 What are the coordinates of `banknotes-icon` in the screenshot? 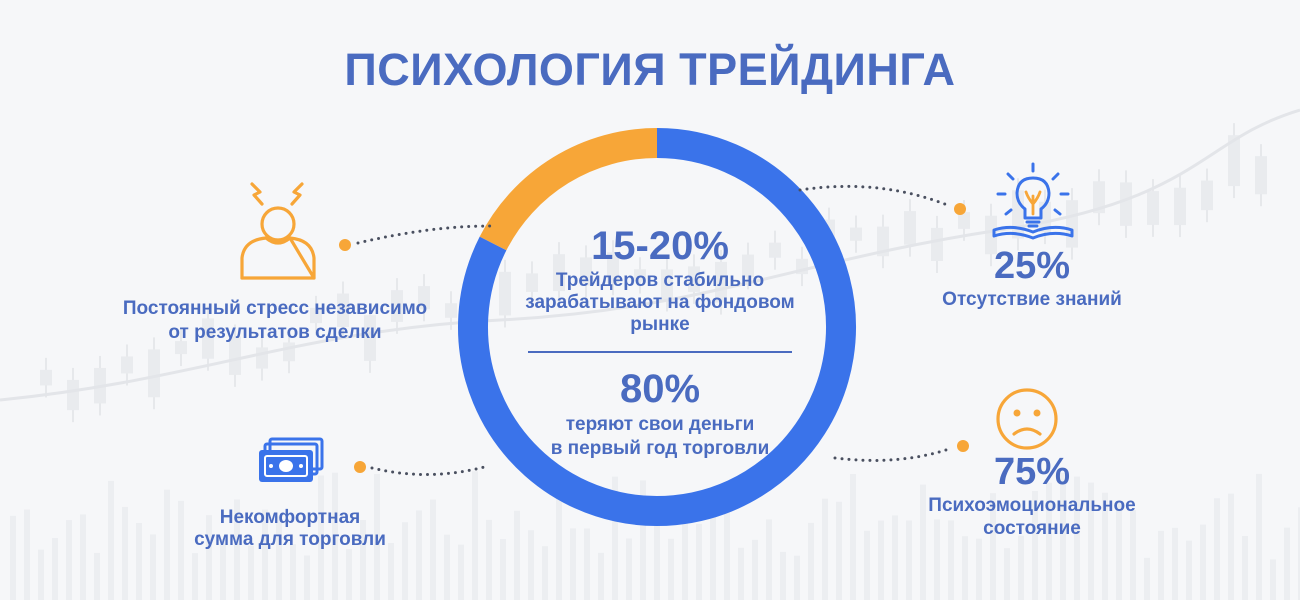 It's located at (291, 459).